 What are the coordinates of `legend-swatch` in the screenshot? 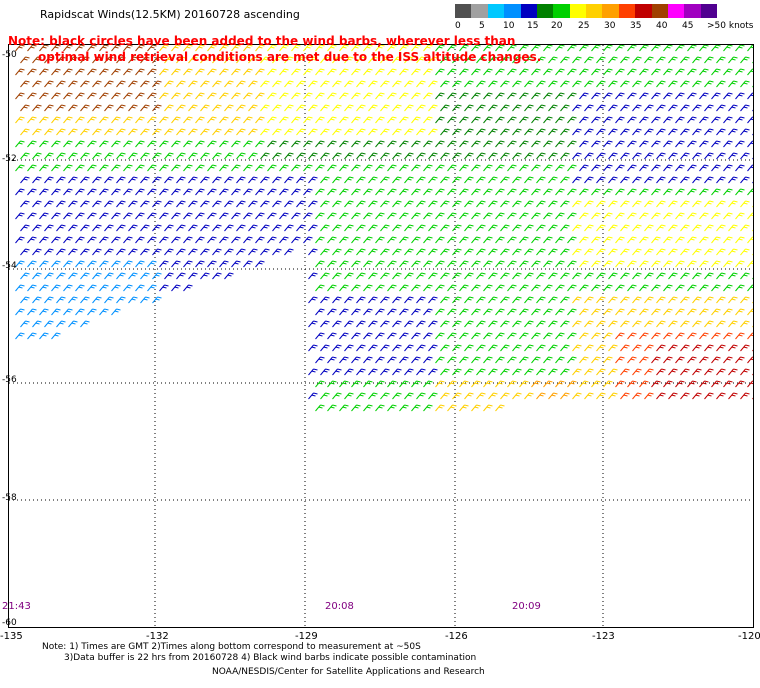 It's located at (659, 11).